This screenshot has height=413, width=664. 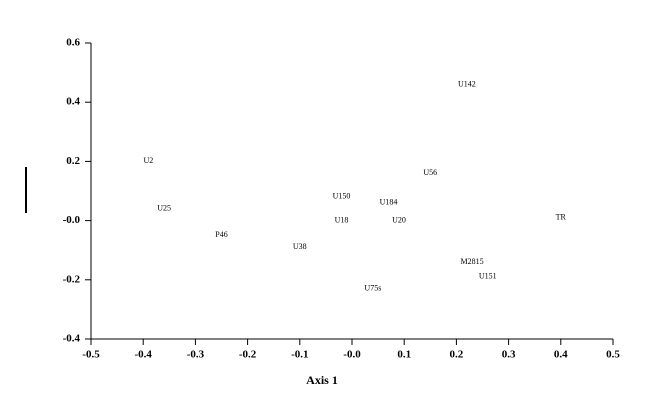 What do you see at coordinates (613, 355) in the screenshot?
I see `x-tick-label: 0.5` at bounding box center [613, 355].